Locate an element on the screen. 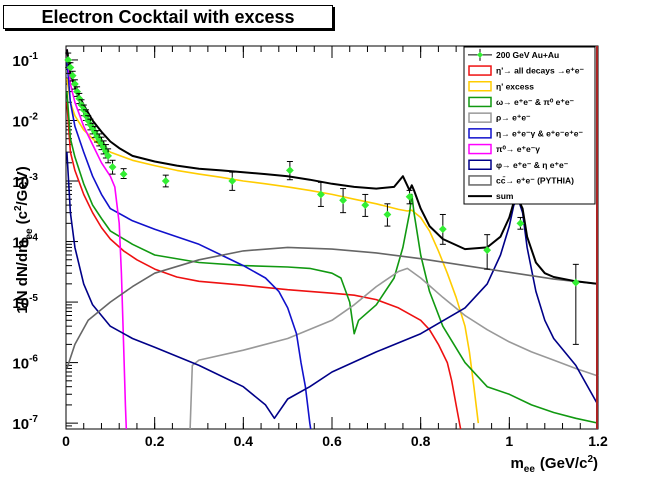 Image resolution: width=664 pixels, height=477 pixels. x-tick-label: 0.2 is located at coordinates (155, 441).